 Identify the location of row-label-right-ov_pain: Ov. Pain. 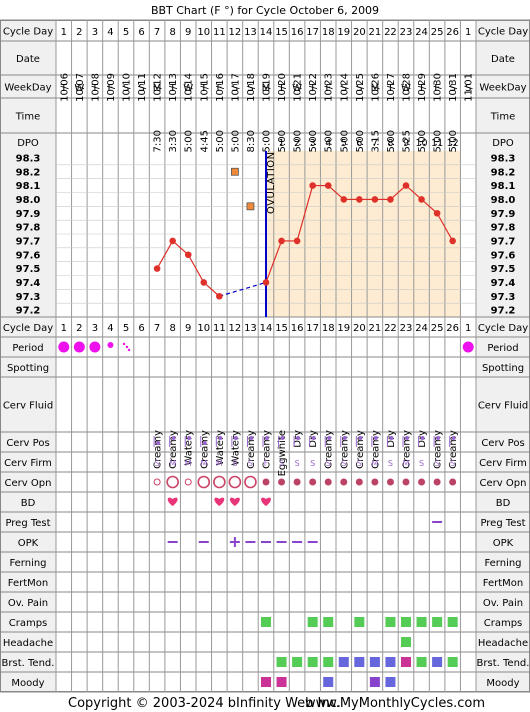
(503, 603).